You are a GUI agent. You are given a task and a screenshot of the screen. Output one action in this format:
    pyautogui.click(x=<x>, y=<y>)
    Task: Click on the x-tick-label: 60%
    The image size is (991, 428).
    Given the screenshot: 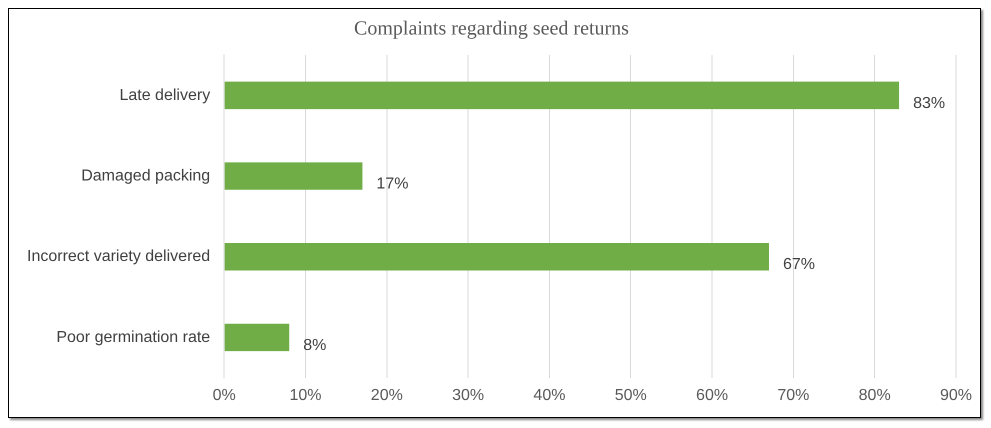 What is the action you would take?
    pyautogui.click(x=712, y=395)
    